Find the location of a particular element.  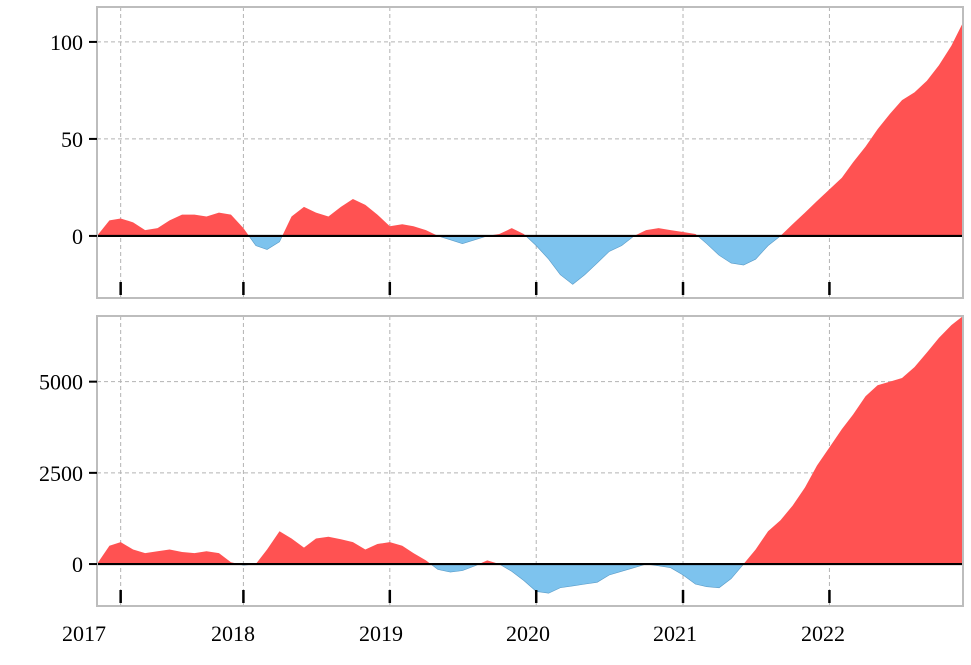

x-tick-label: 2018 is located at coordinates (233, 633).